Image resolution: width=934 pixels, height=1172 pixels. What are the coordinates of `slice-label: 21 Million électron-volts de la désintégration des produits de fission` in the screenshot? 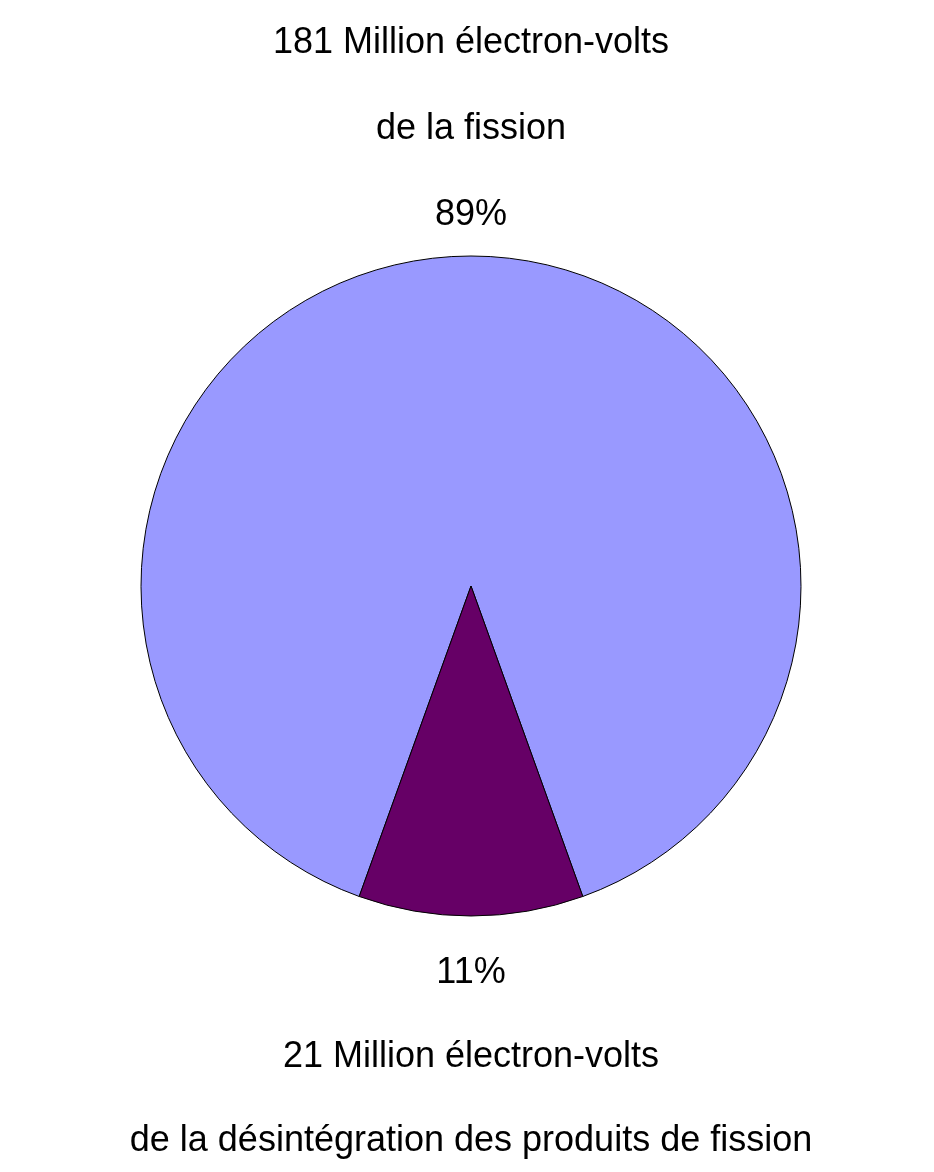 It's located at (471, 1096).